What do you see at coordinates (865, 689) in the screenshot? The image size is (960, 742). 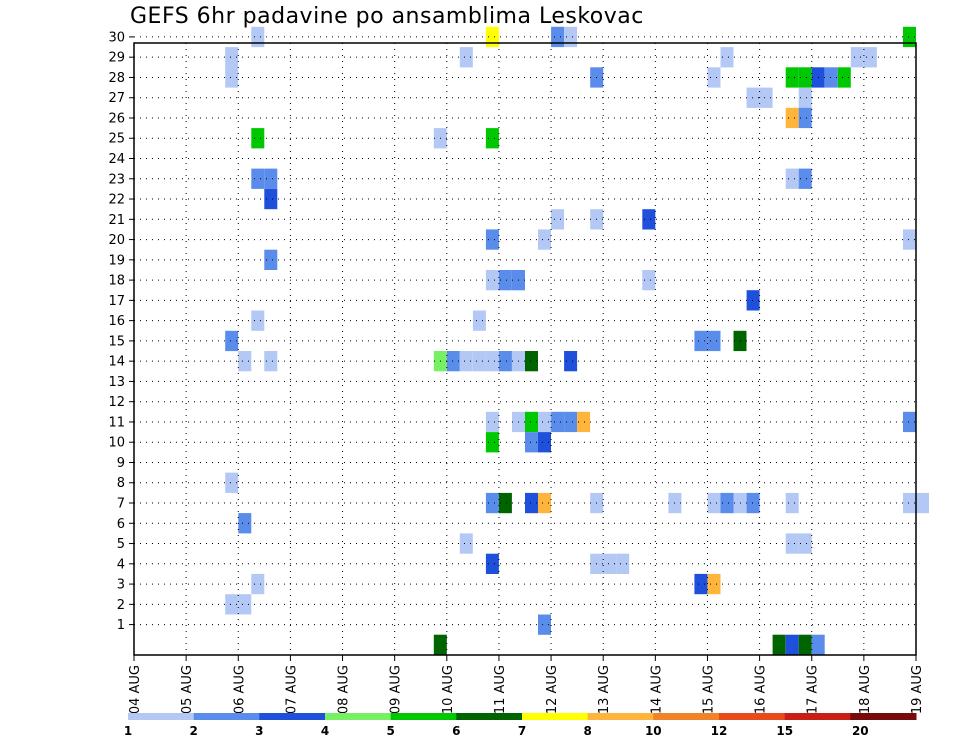 I see `x-tick-label: 18 AUG` at bounding box center [865, 689].